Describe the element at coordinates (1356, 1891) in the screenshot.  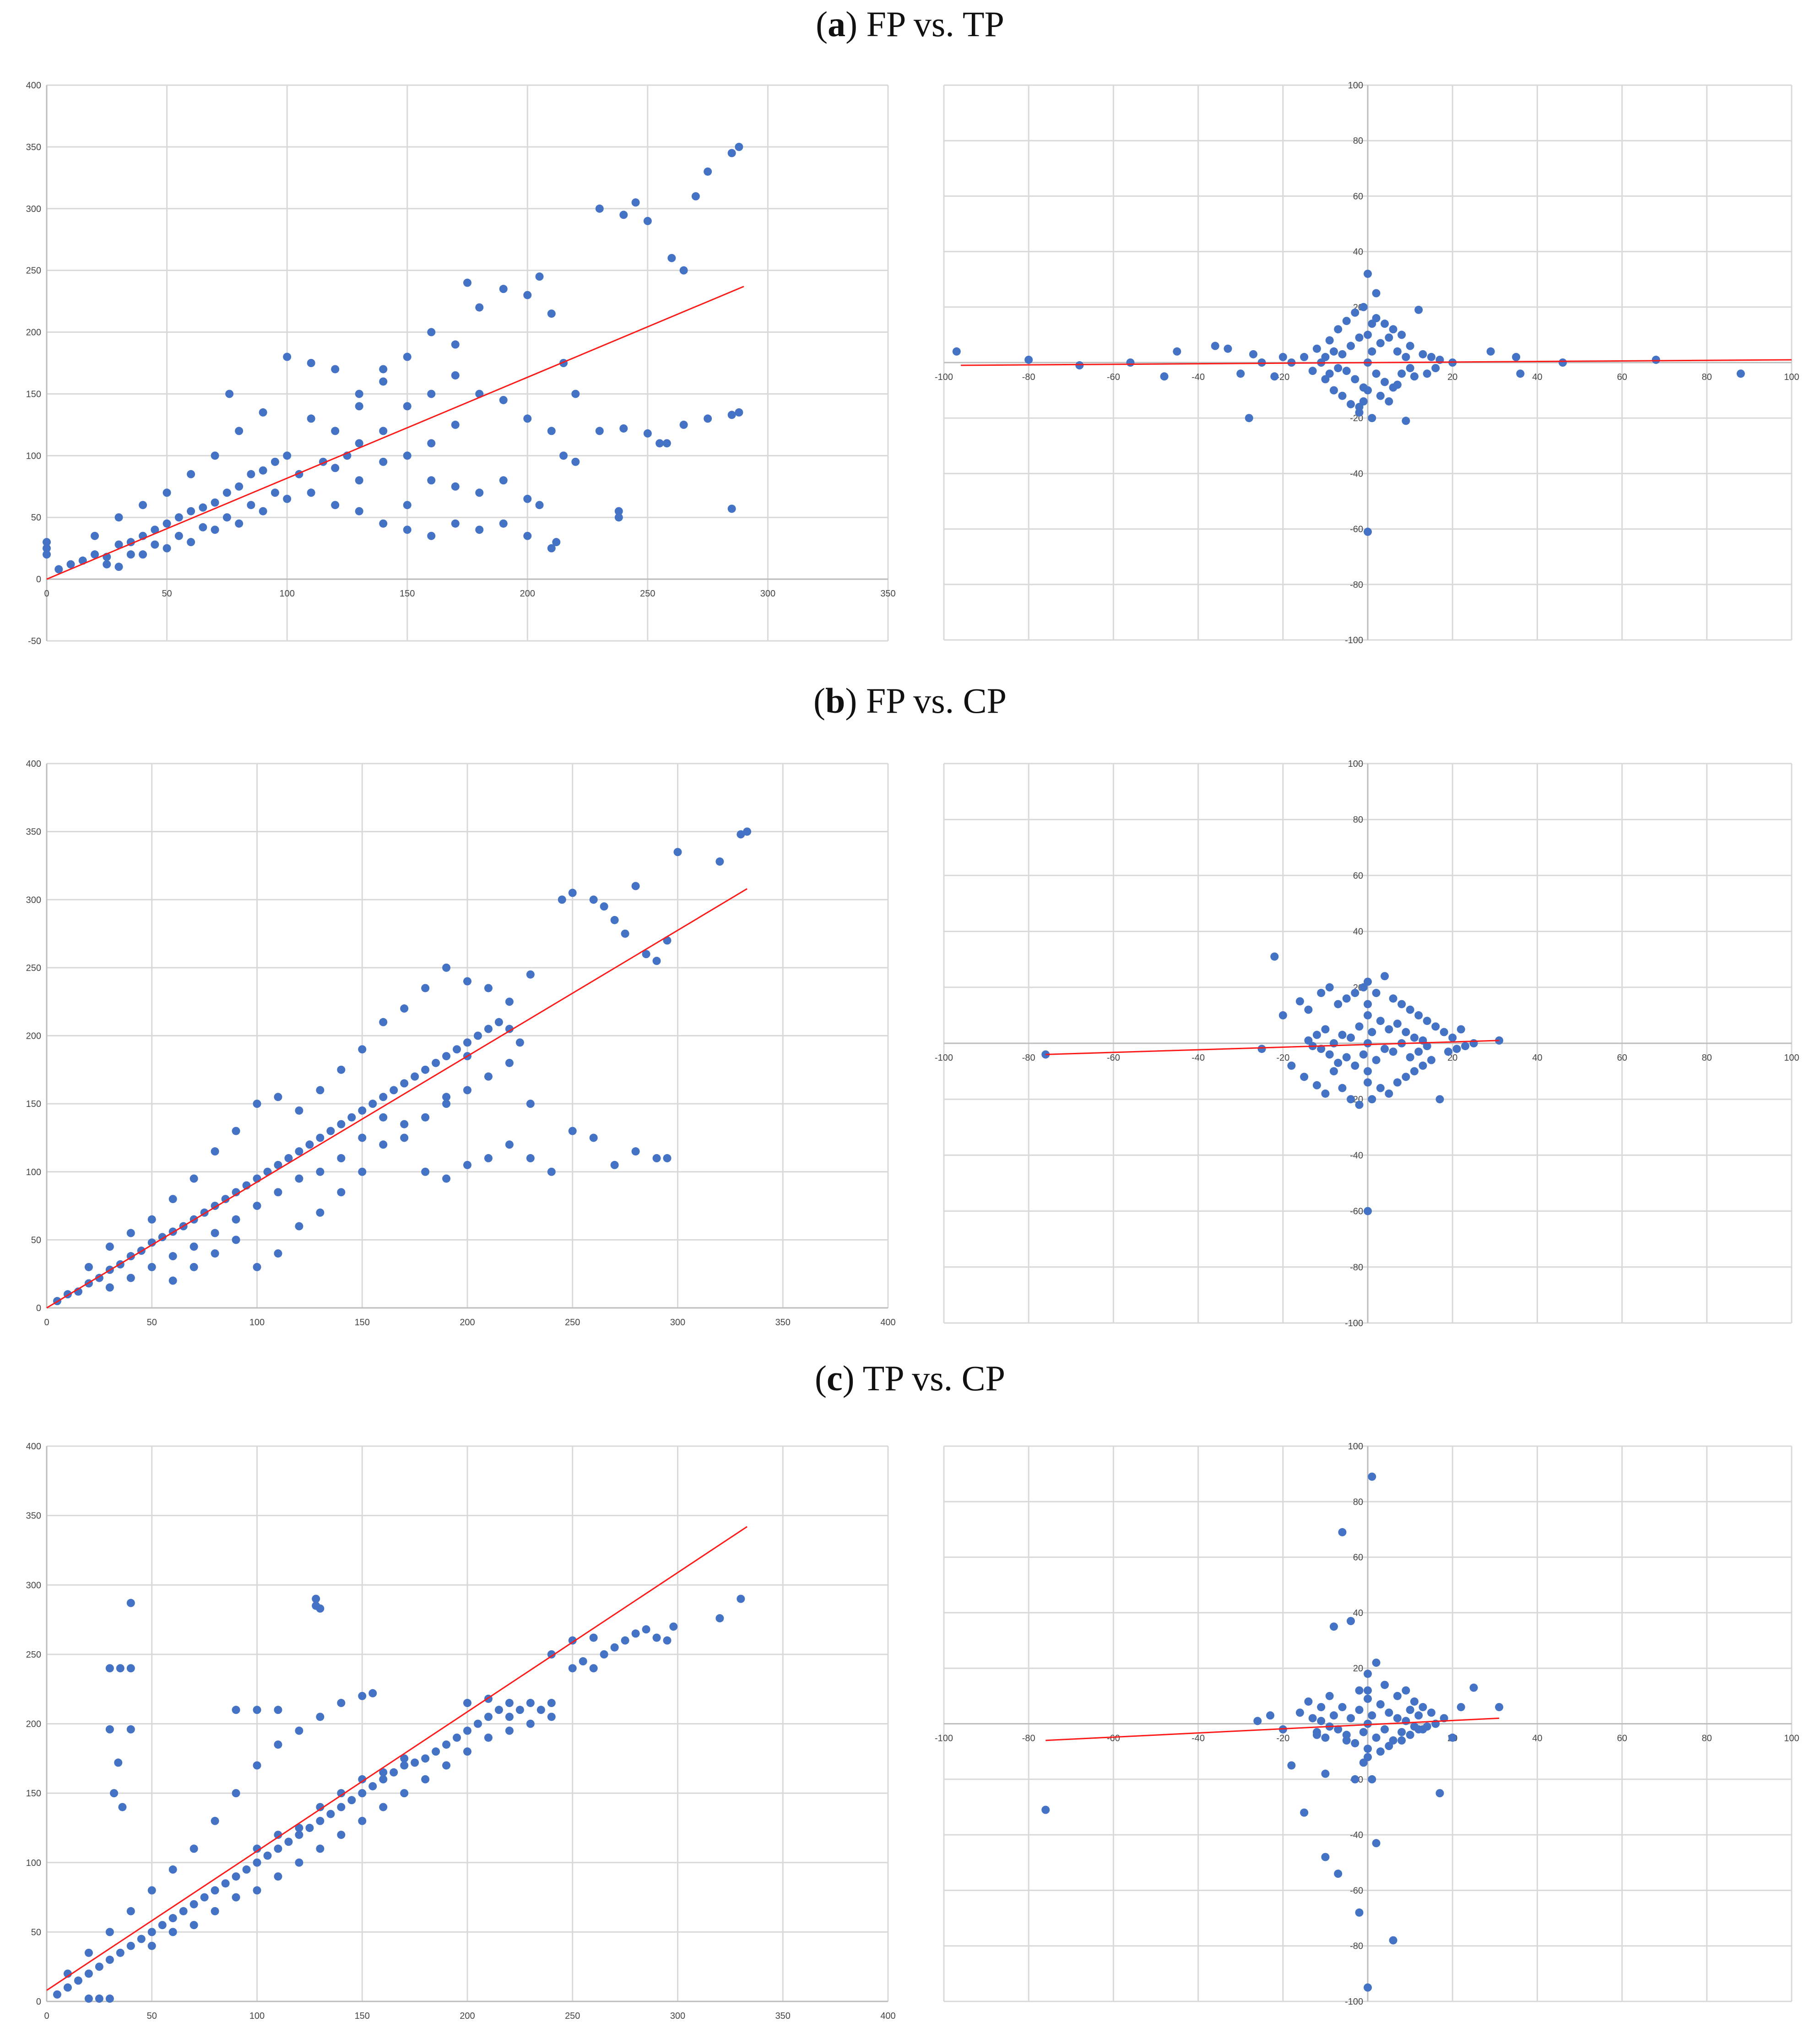
I see `y-tick-label: -60` at that location.